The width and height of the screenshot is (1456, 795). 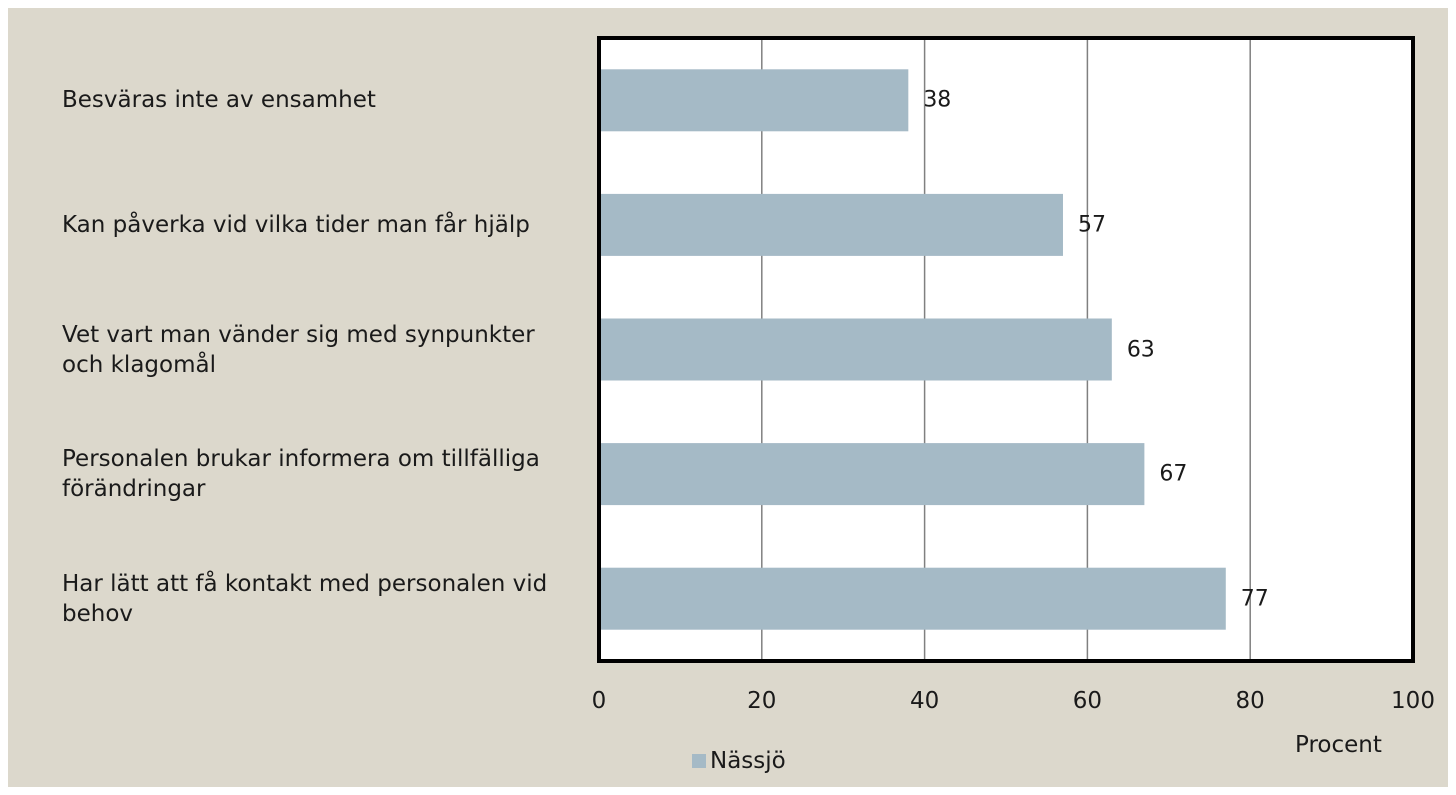 I want to click on x-tick-label: 100, so click(x=1413, y=701).